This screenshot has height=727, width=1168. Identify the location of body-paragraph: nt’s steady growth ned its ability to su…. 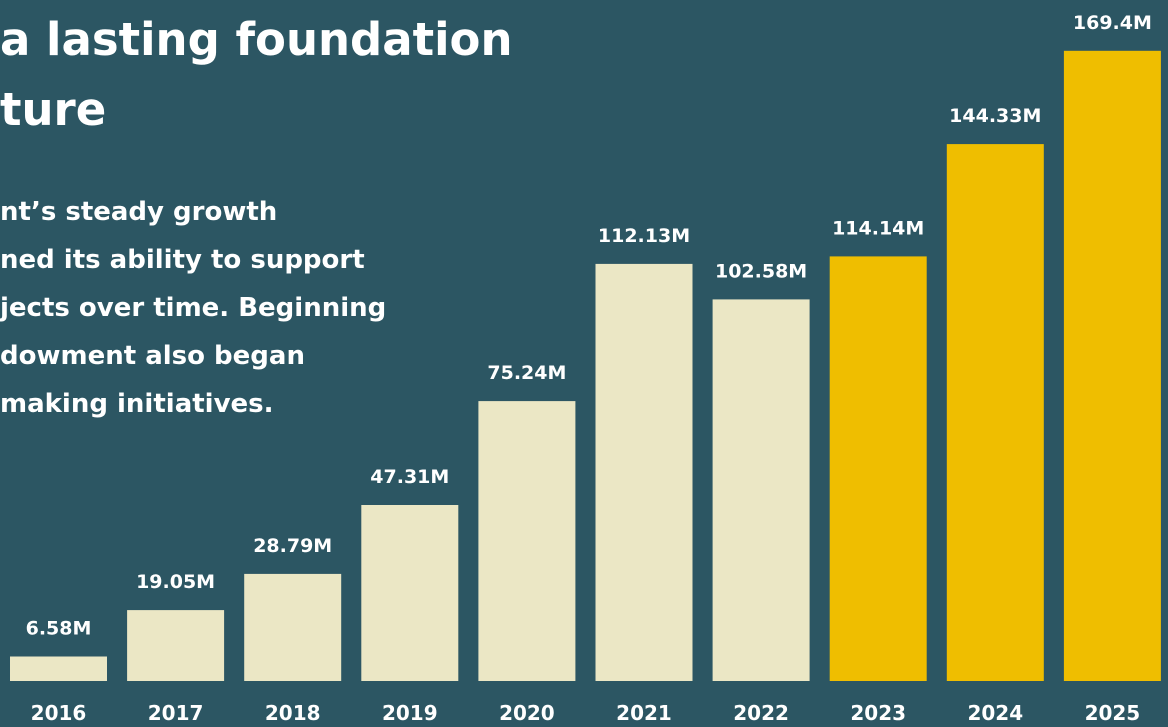
(193, 308).